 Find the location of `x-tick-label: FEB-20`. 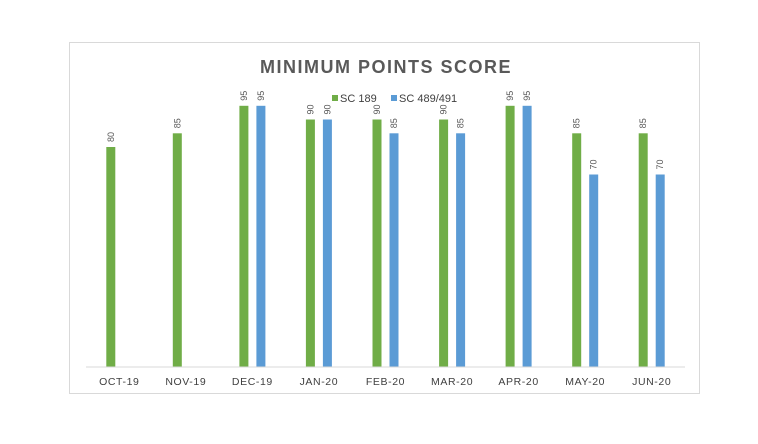

x-tick-label: FEB-20 is located at coordinates (385, 382).